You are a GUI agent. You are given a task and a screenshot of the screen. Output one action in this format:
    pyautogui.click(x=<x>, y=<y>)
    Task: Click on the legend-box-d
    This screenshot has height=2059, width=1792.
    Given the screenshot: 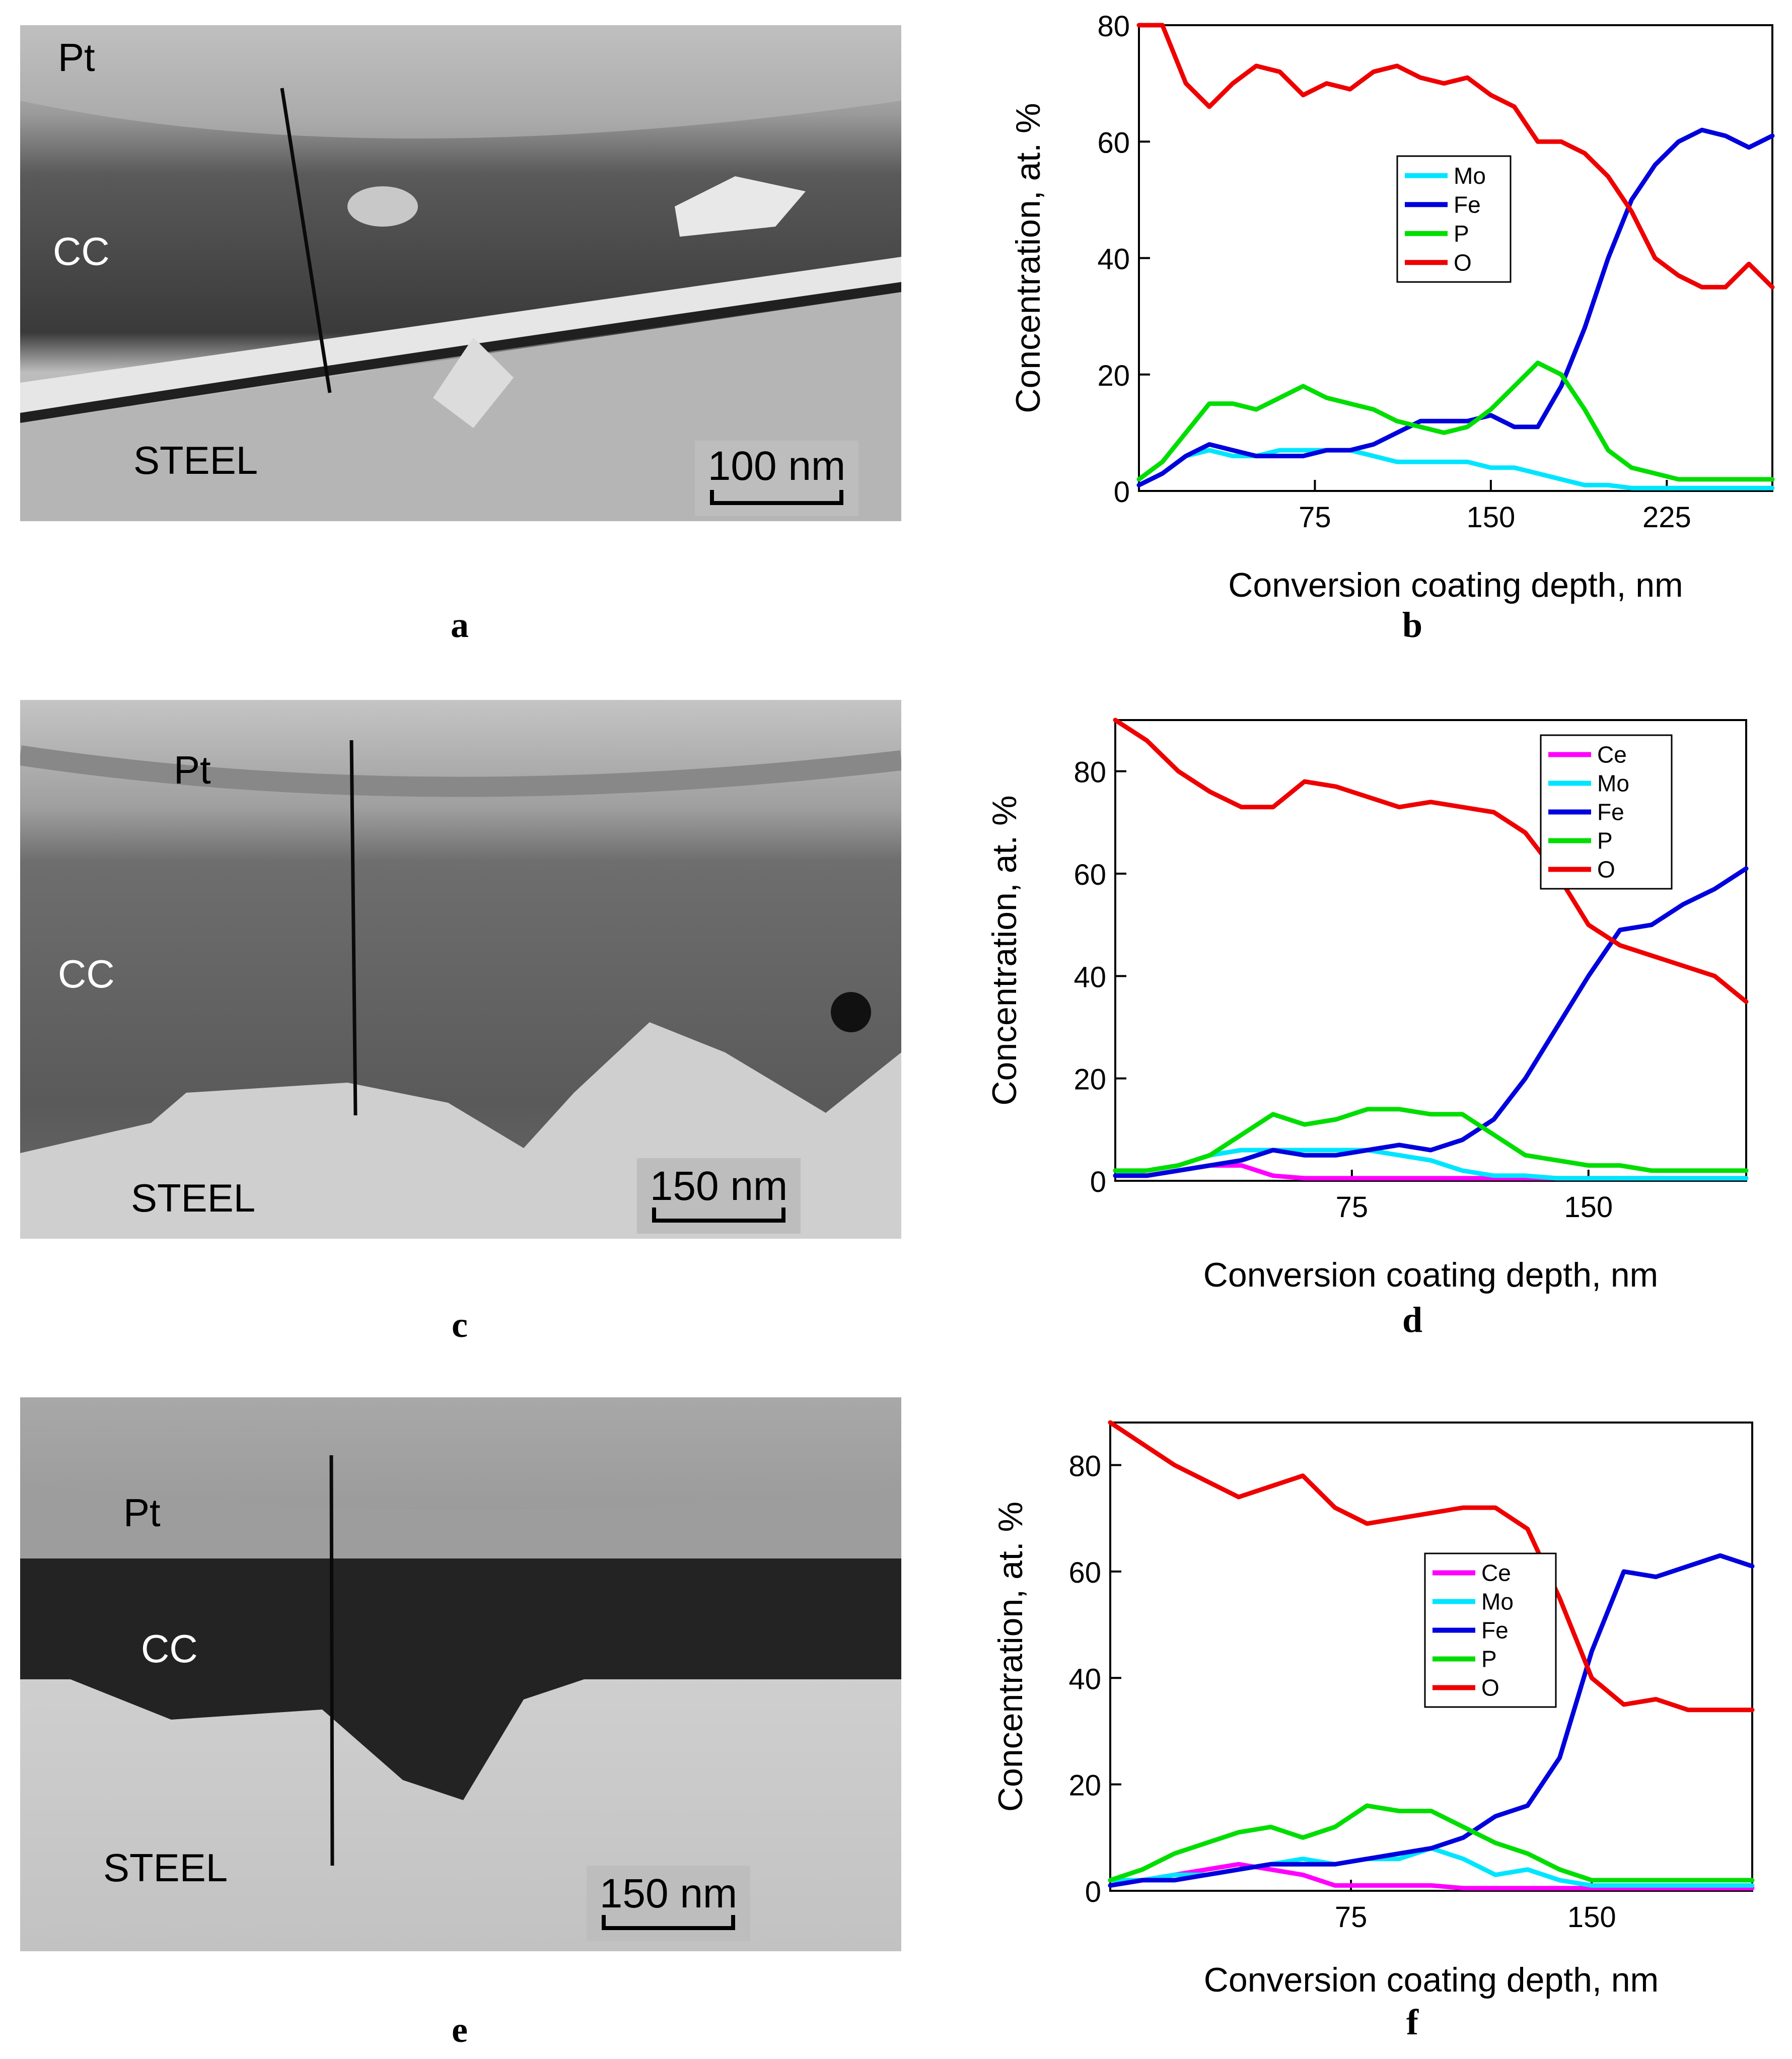 What is the action you would take?
    pyautogui.click(x=1606, y=812)
    